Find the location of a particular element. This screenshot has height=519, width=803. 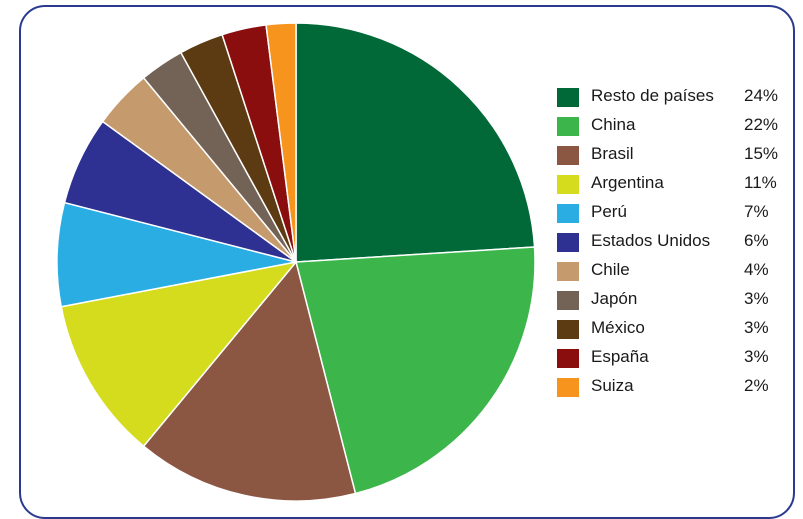

legend-item: China 22% is located at coordinates (672, 129).